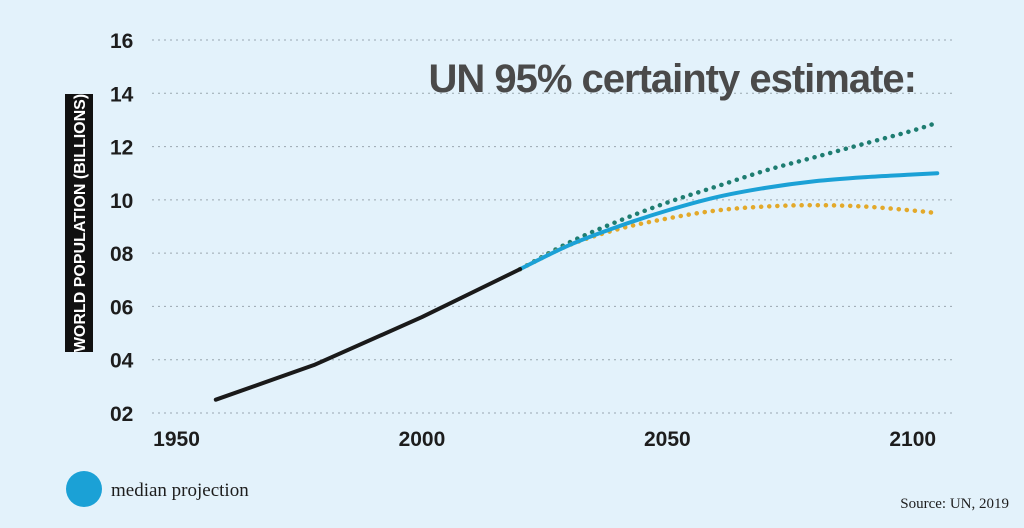 The width and height of the screenshot is (1024, 528). I want to click on y-tick-label: 10, so click(121, 201).